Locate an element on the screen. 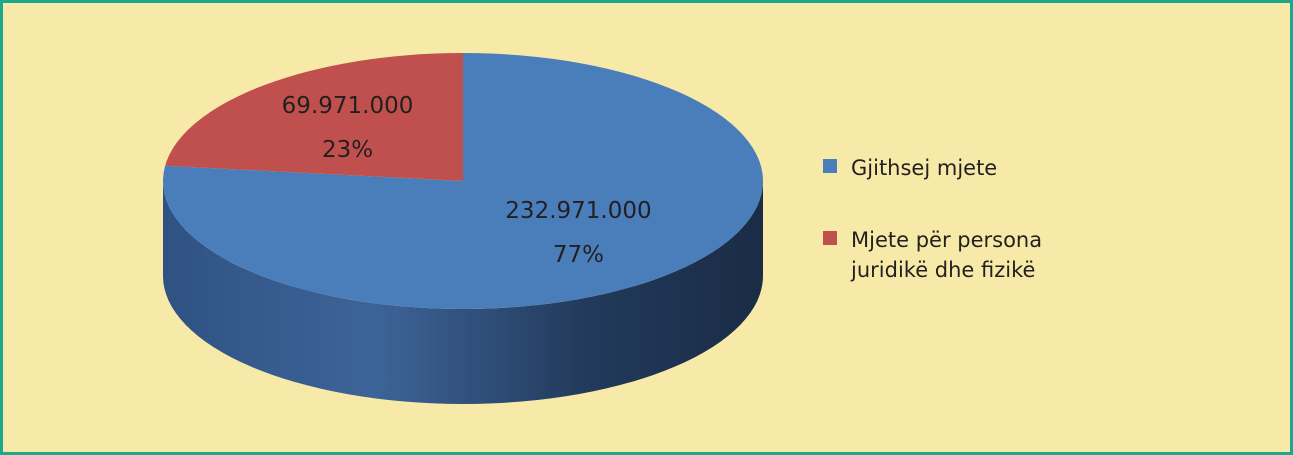 The width and height of the screenshot is (1293, 455). data-label: 232.971.000 is located at coordinates (578, 211).